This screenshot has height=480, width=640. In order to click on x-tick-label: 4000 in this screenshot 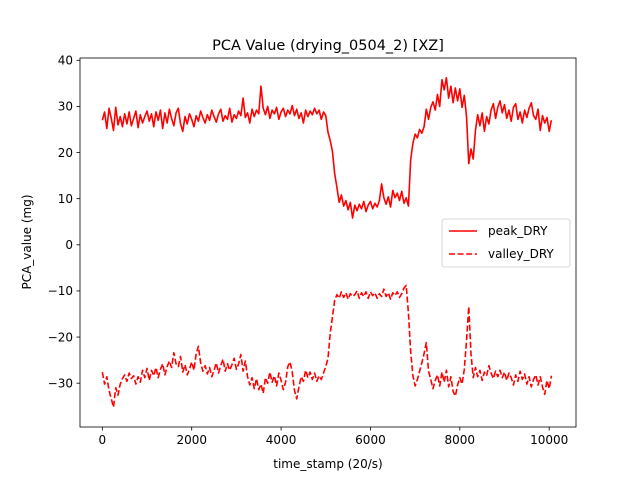, I will do `click(281, 440)`.